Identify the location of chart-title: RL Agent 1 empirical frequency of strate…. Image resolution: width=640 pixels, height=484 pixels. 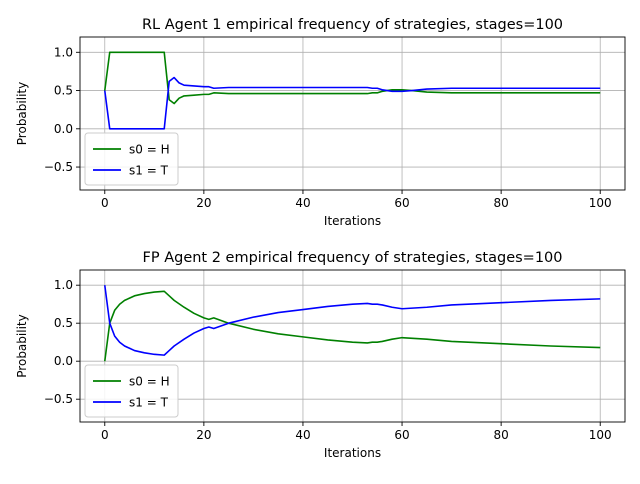
(352, 25).